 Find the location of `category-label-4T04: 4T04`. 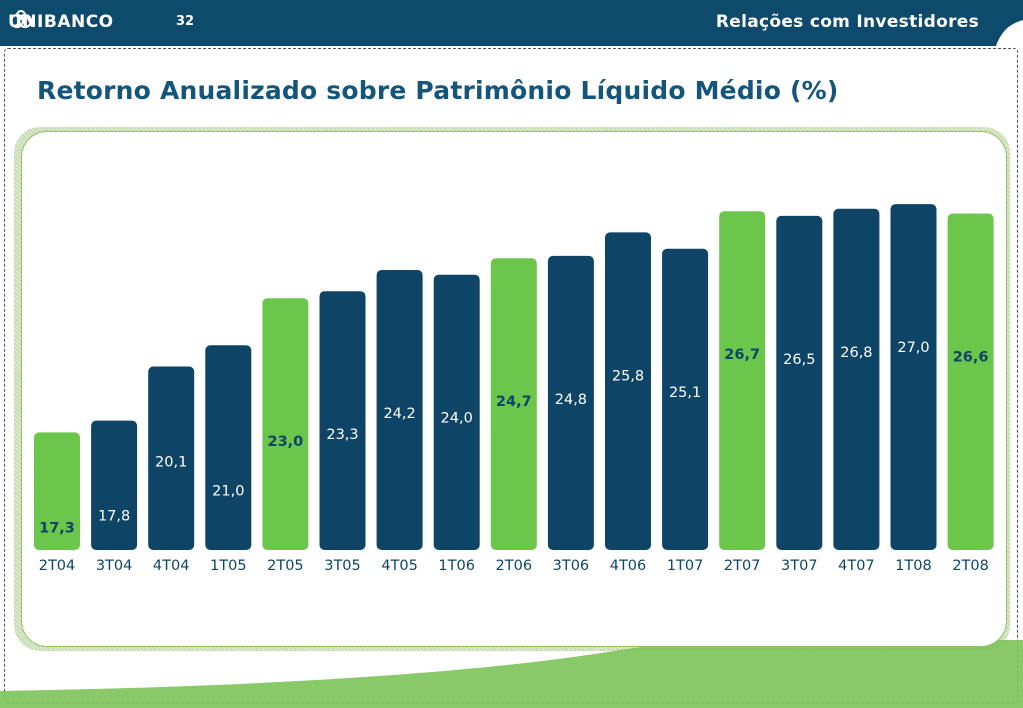

category-label-4T04: 4T04 is located at coordinates (171, 566).